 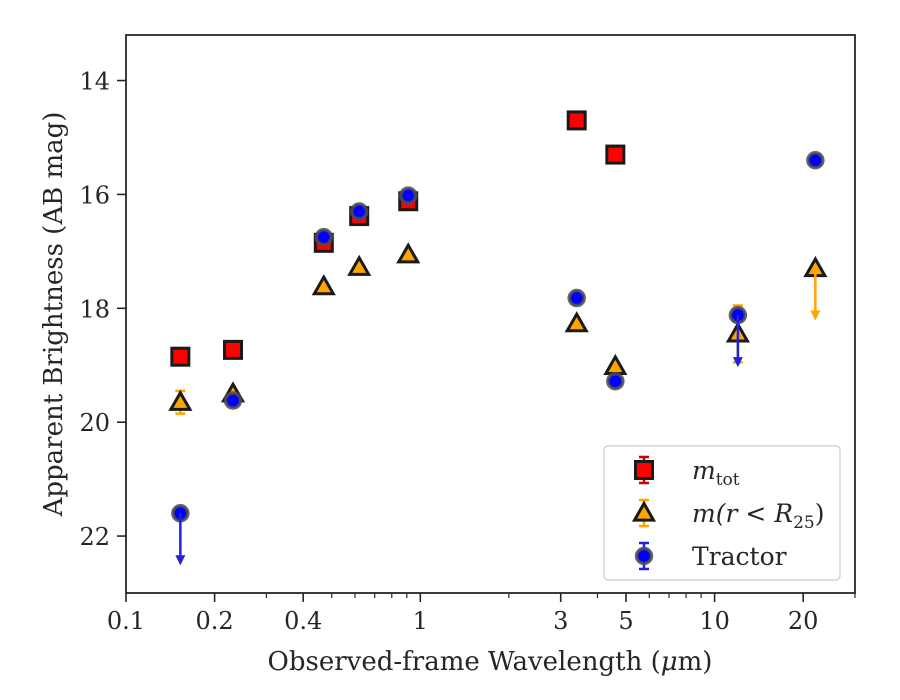 What do you see at coordinates (716, 473) in the screenshot?
I see `legend-label: mtot` at bounding box center [716, 473].